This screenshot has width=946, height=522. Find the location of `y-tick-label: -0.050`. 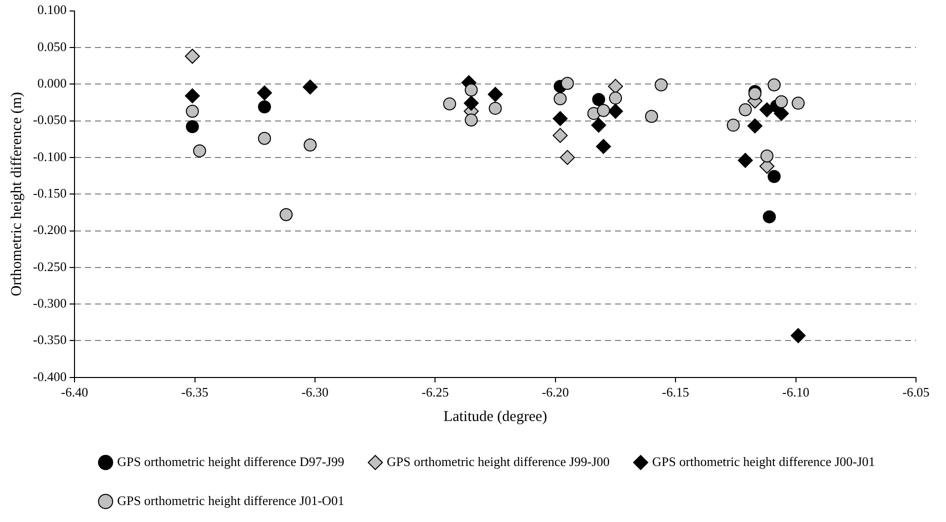

y-tick-label: -0.050 is located at coordinates (49, 120).